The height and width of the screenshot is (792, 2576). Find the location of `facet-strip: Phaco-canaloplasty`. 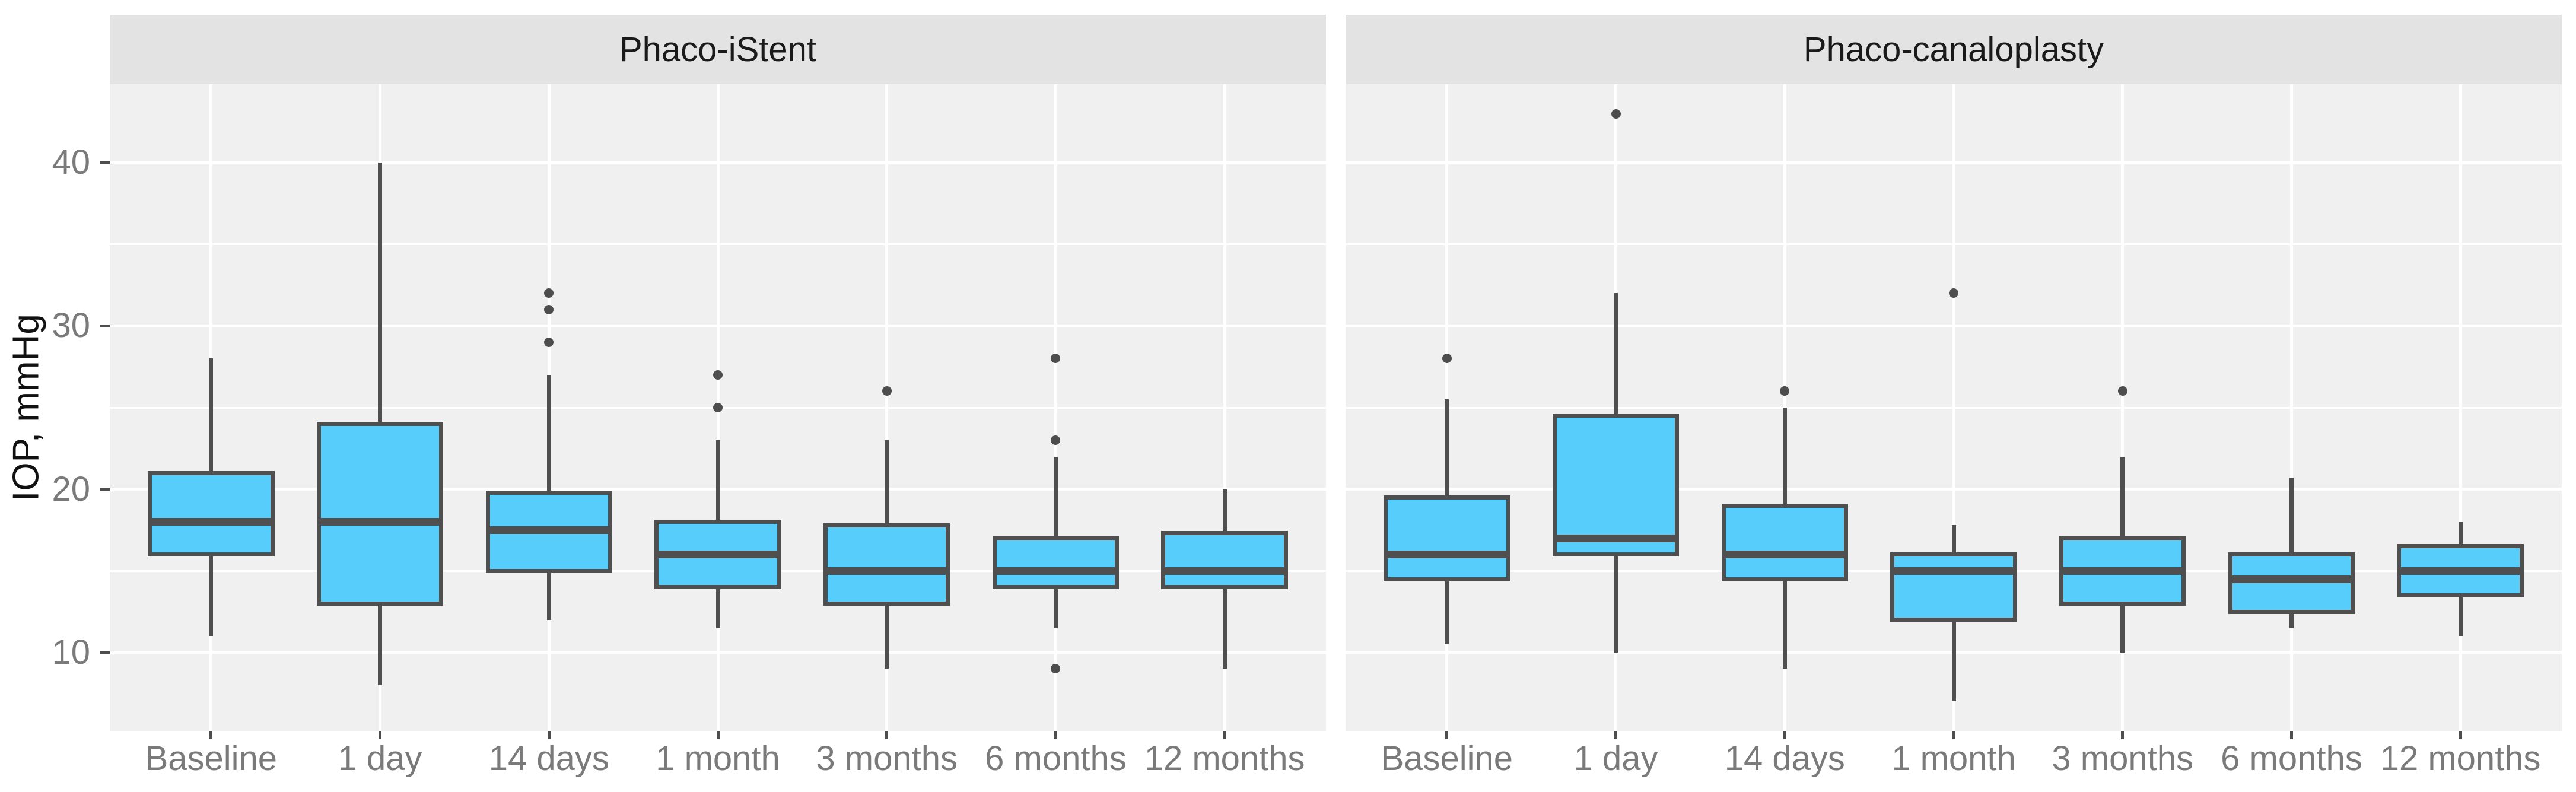

facet-strip: Phaco-canaloplasty is located at coordinates (1954, 49).